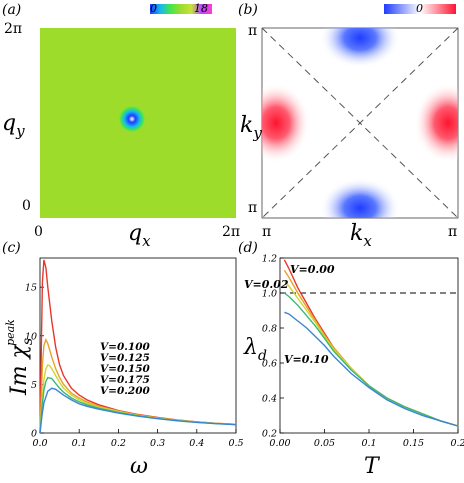 This screenshot has width=464, height=483. Describe the element at coordinates (368, 443) in the screenshot. I see `panel-d-xtick-label: 0.1` at that location.